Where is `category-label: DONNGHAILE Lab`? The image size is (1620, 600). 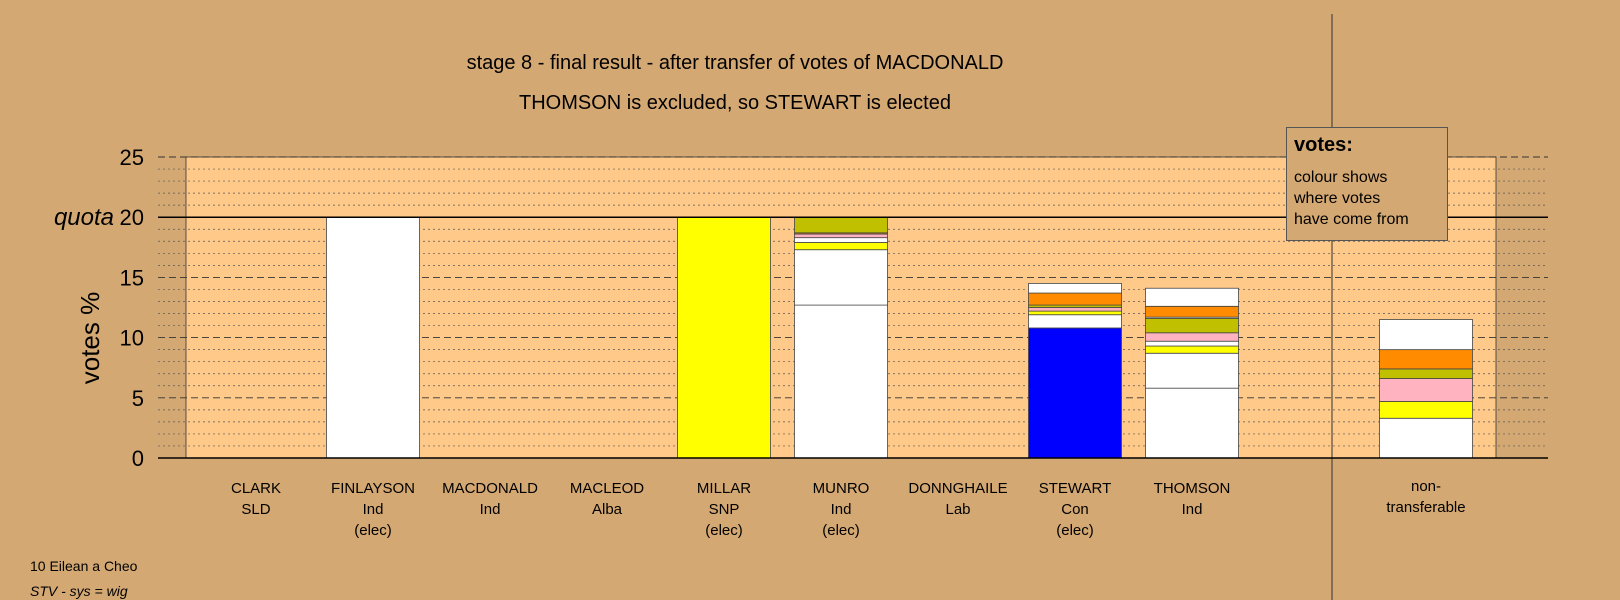 category-label: DONNGHAILE Lab is located at coordinates (958, 499).